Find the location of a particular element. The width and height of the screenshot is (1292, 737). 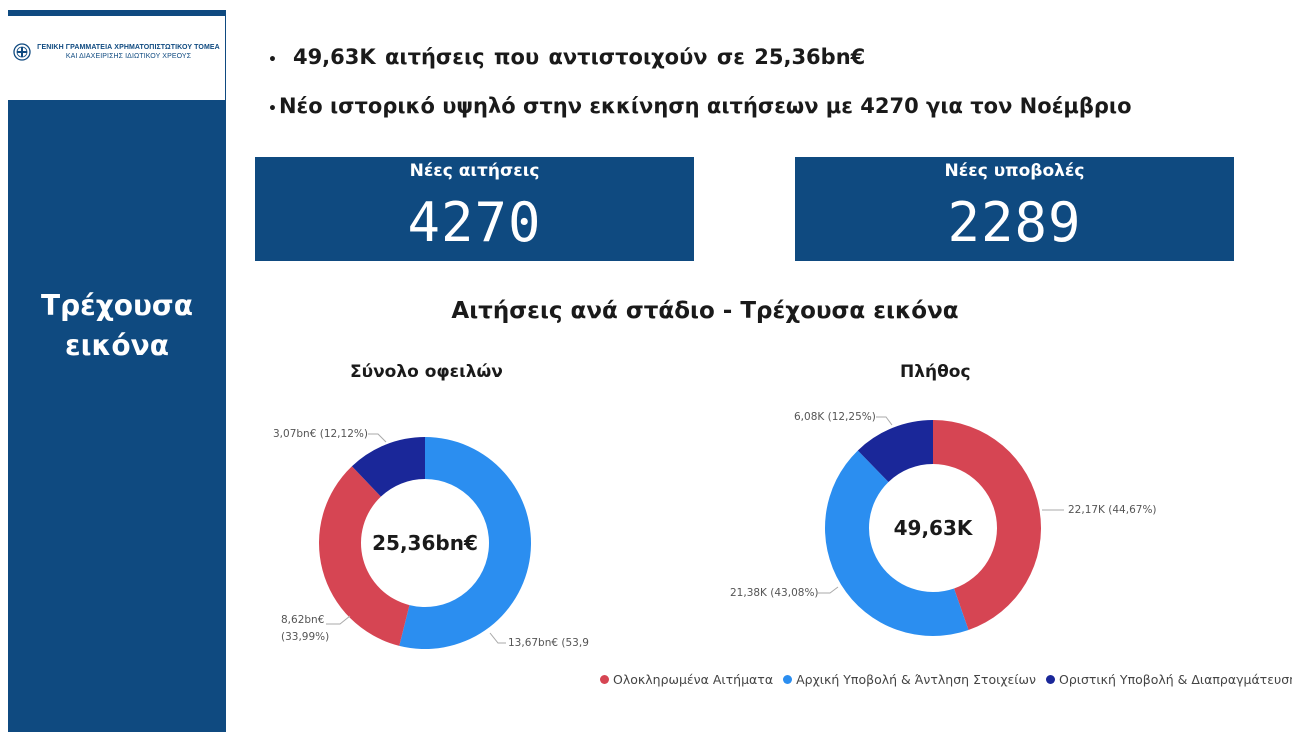

data-label: 13,67bn€ (53,9 is located at coordinates (548, 643).